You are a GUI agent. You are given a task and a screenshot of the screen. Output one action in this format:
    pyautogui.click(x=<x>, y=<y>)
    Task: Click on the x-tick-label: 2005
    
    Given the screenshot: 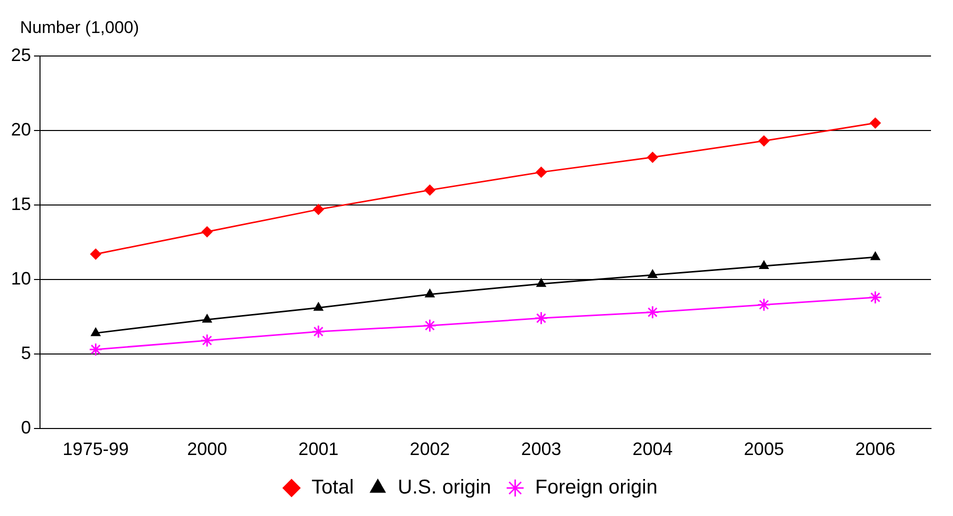 What is the action you would take?
    pyautogui.click(x=764, y=449)
    